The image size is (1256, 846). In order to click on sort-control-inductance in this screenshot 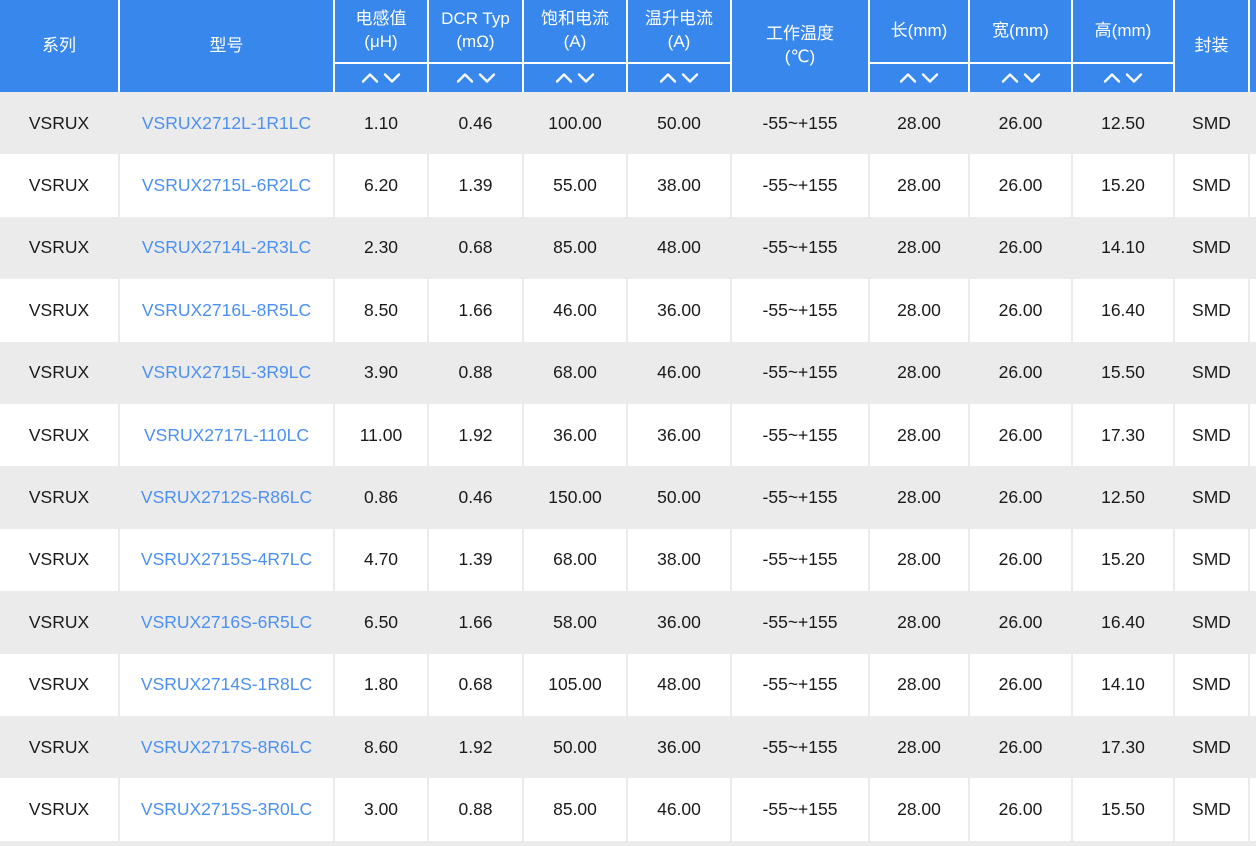, I will do `click(381, 77)`.